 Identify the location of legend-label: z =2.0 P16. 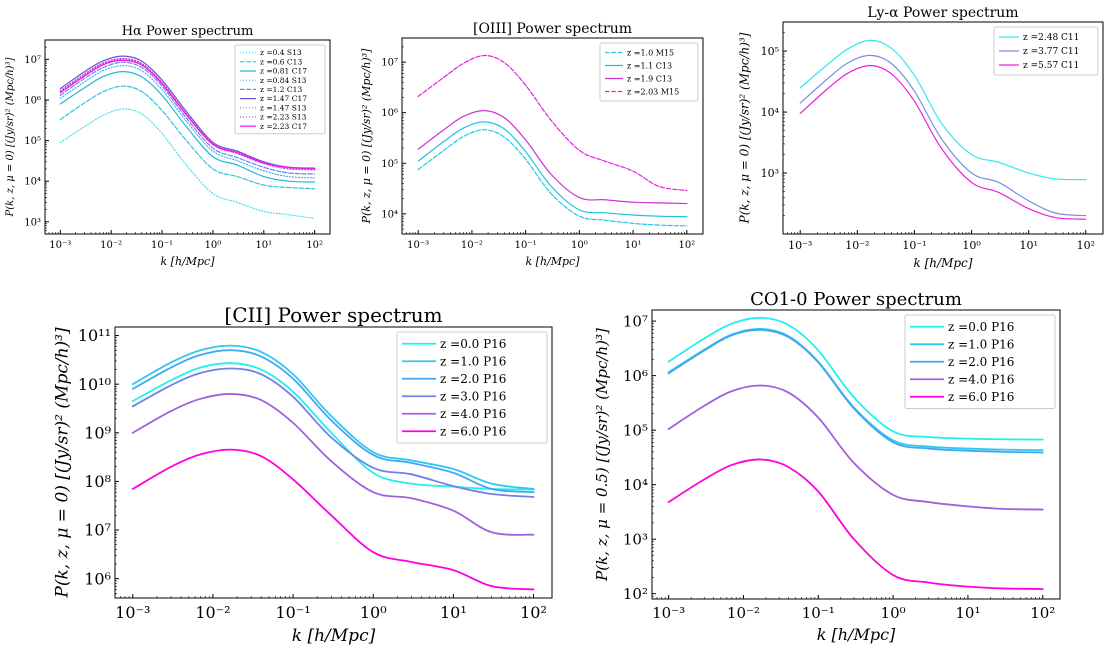
(473, 379).